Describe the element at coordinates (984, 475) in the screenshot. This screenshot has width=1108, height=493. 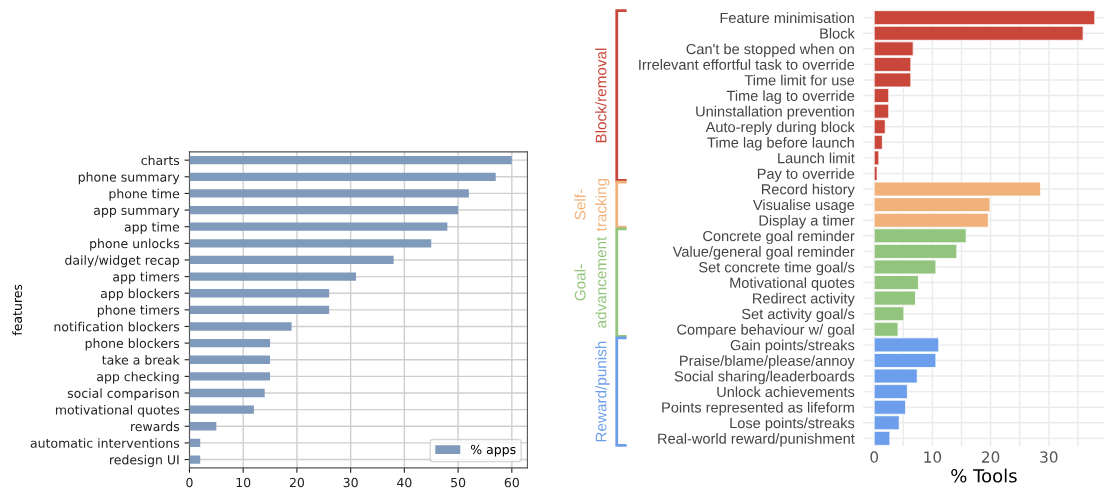
I see `x-axis-title: % Tools` at that location.